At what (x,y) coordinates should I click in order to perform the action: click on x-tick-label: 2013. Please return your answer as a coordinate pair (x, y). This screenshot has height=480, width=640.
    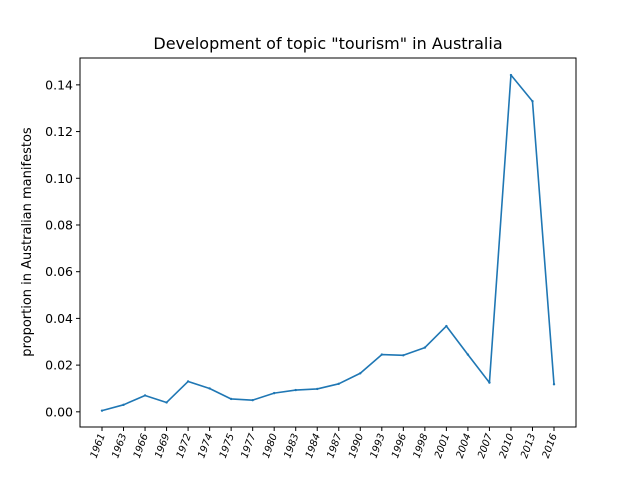
    Looking at the image, I should click on (528, 446).